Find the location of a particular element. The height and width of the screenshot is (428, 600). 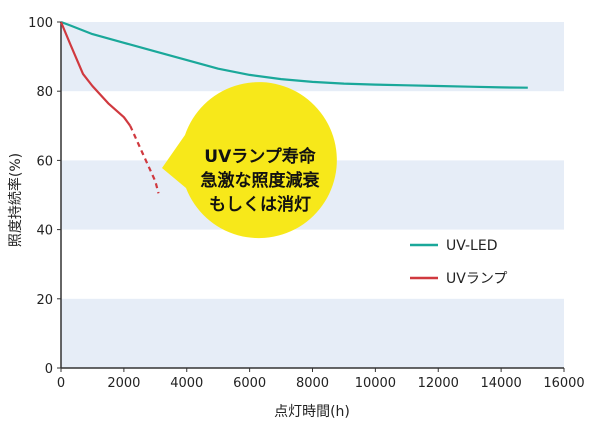

legend: UV-LED UVランプ is located at coordinates (458, 262).